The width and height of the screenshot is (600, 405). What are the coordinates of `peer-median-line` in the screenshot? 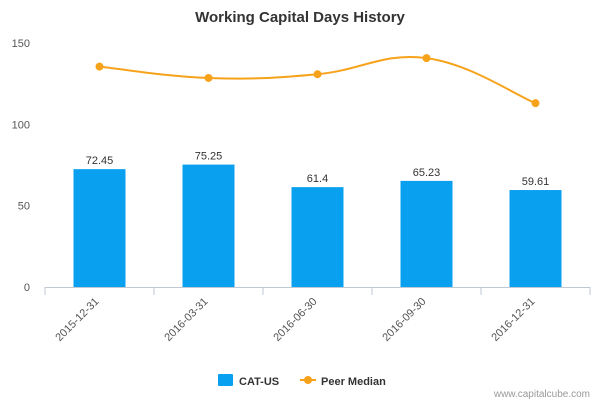 It's located at (317, 80).